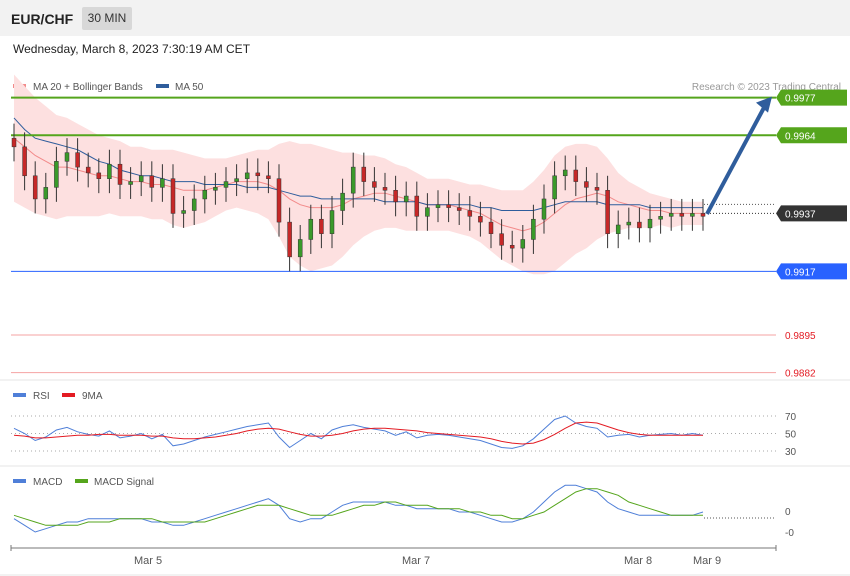 The image size is (850, 576). Describe the element at coordinates (124, 482) in the screenshot. I see `macd-signal-legend-label: MACD Signal` at that location.